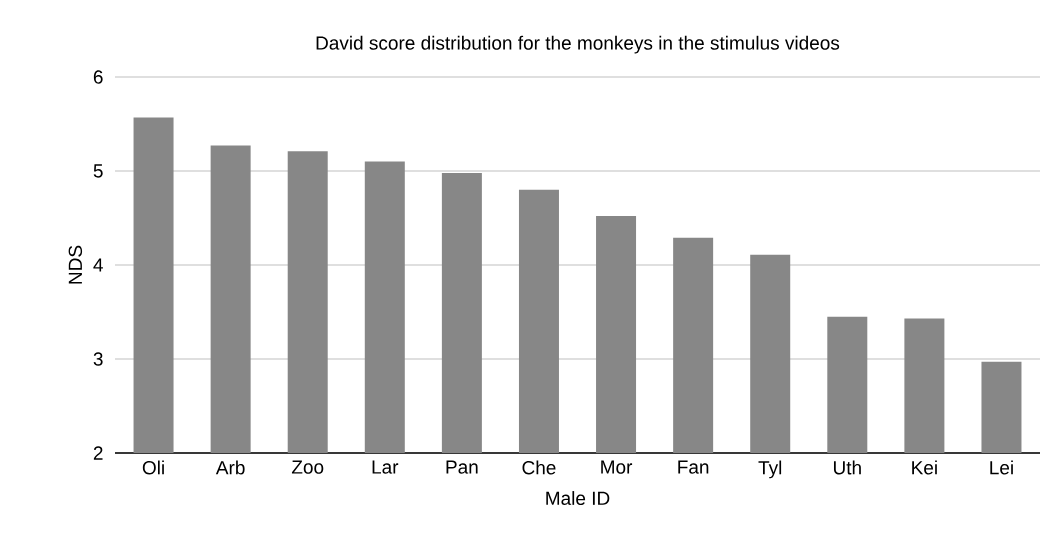 The height and width of the screenshot is (555, 1049). I want to click on y-tick-label: 3, so click(98, 359).